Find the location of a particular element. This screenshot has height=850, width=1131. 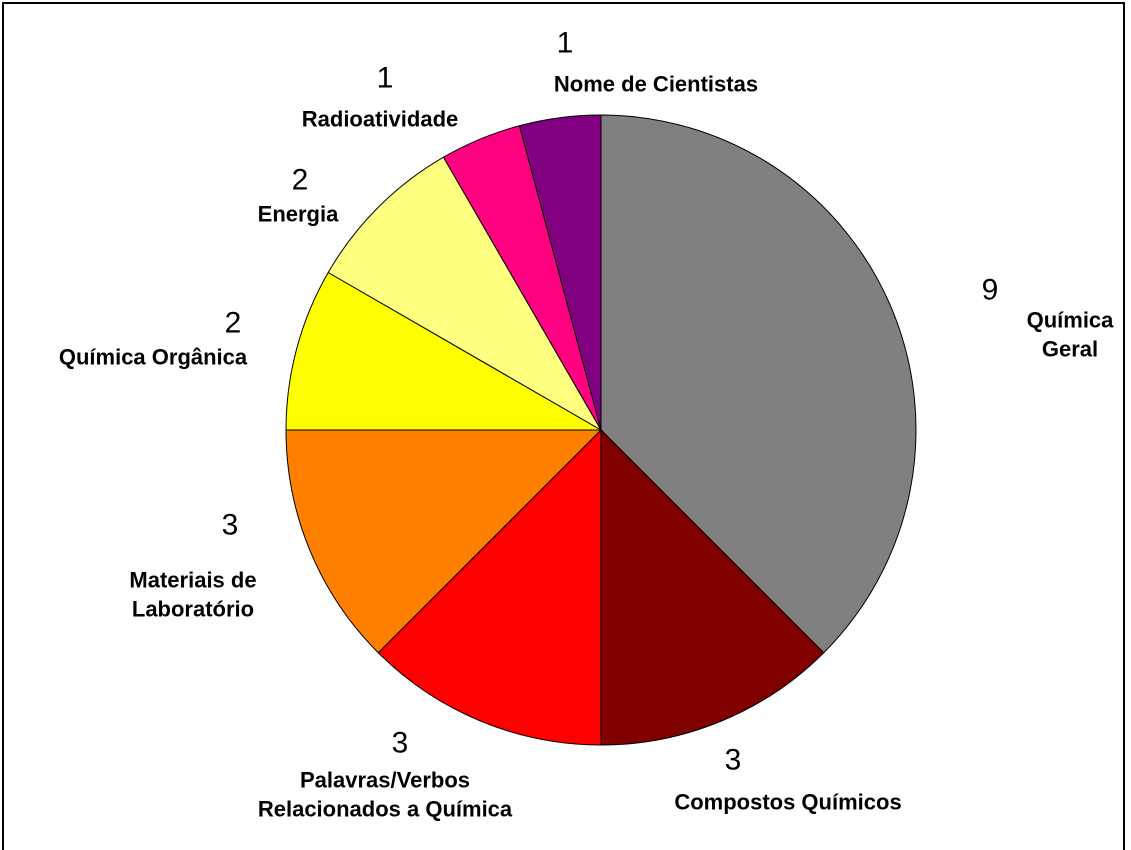

category-label: Química Orgânica is located at coordinates (153, 357).